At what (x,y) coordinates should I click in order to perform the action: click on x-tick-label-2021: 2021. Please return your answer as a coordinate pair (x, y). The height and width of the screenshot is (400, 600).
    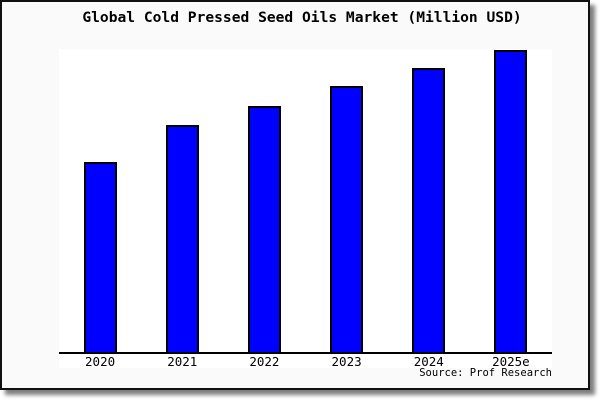
    Looking at the image, I should click on (182, 361).